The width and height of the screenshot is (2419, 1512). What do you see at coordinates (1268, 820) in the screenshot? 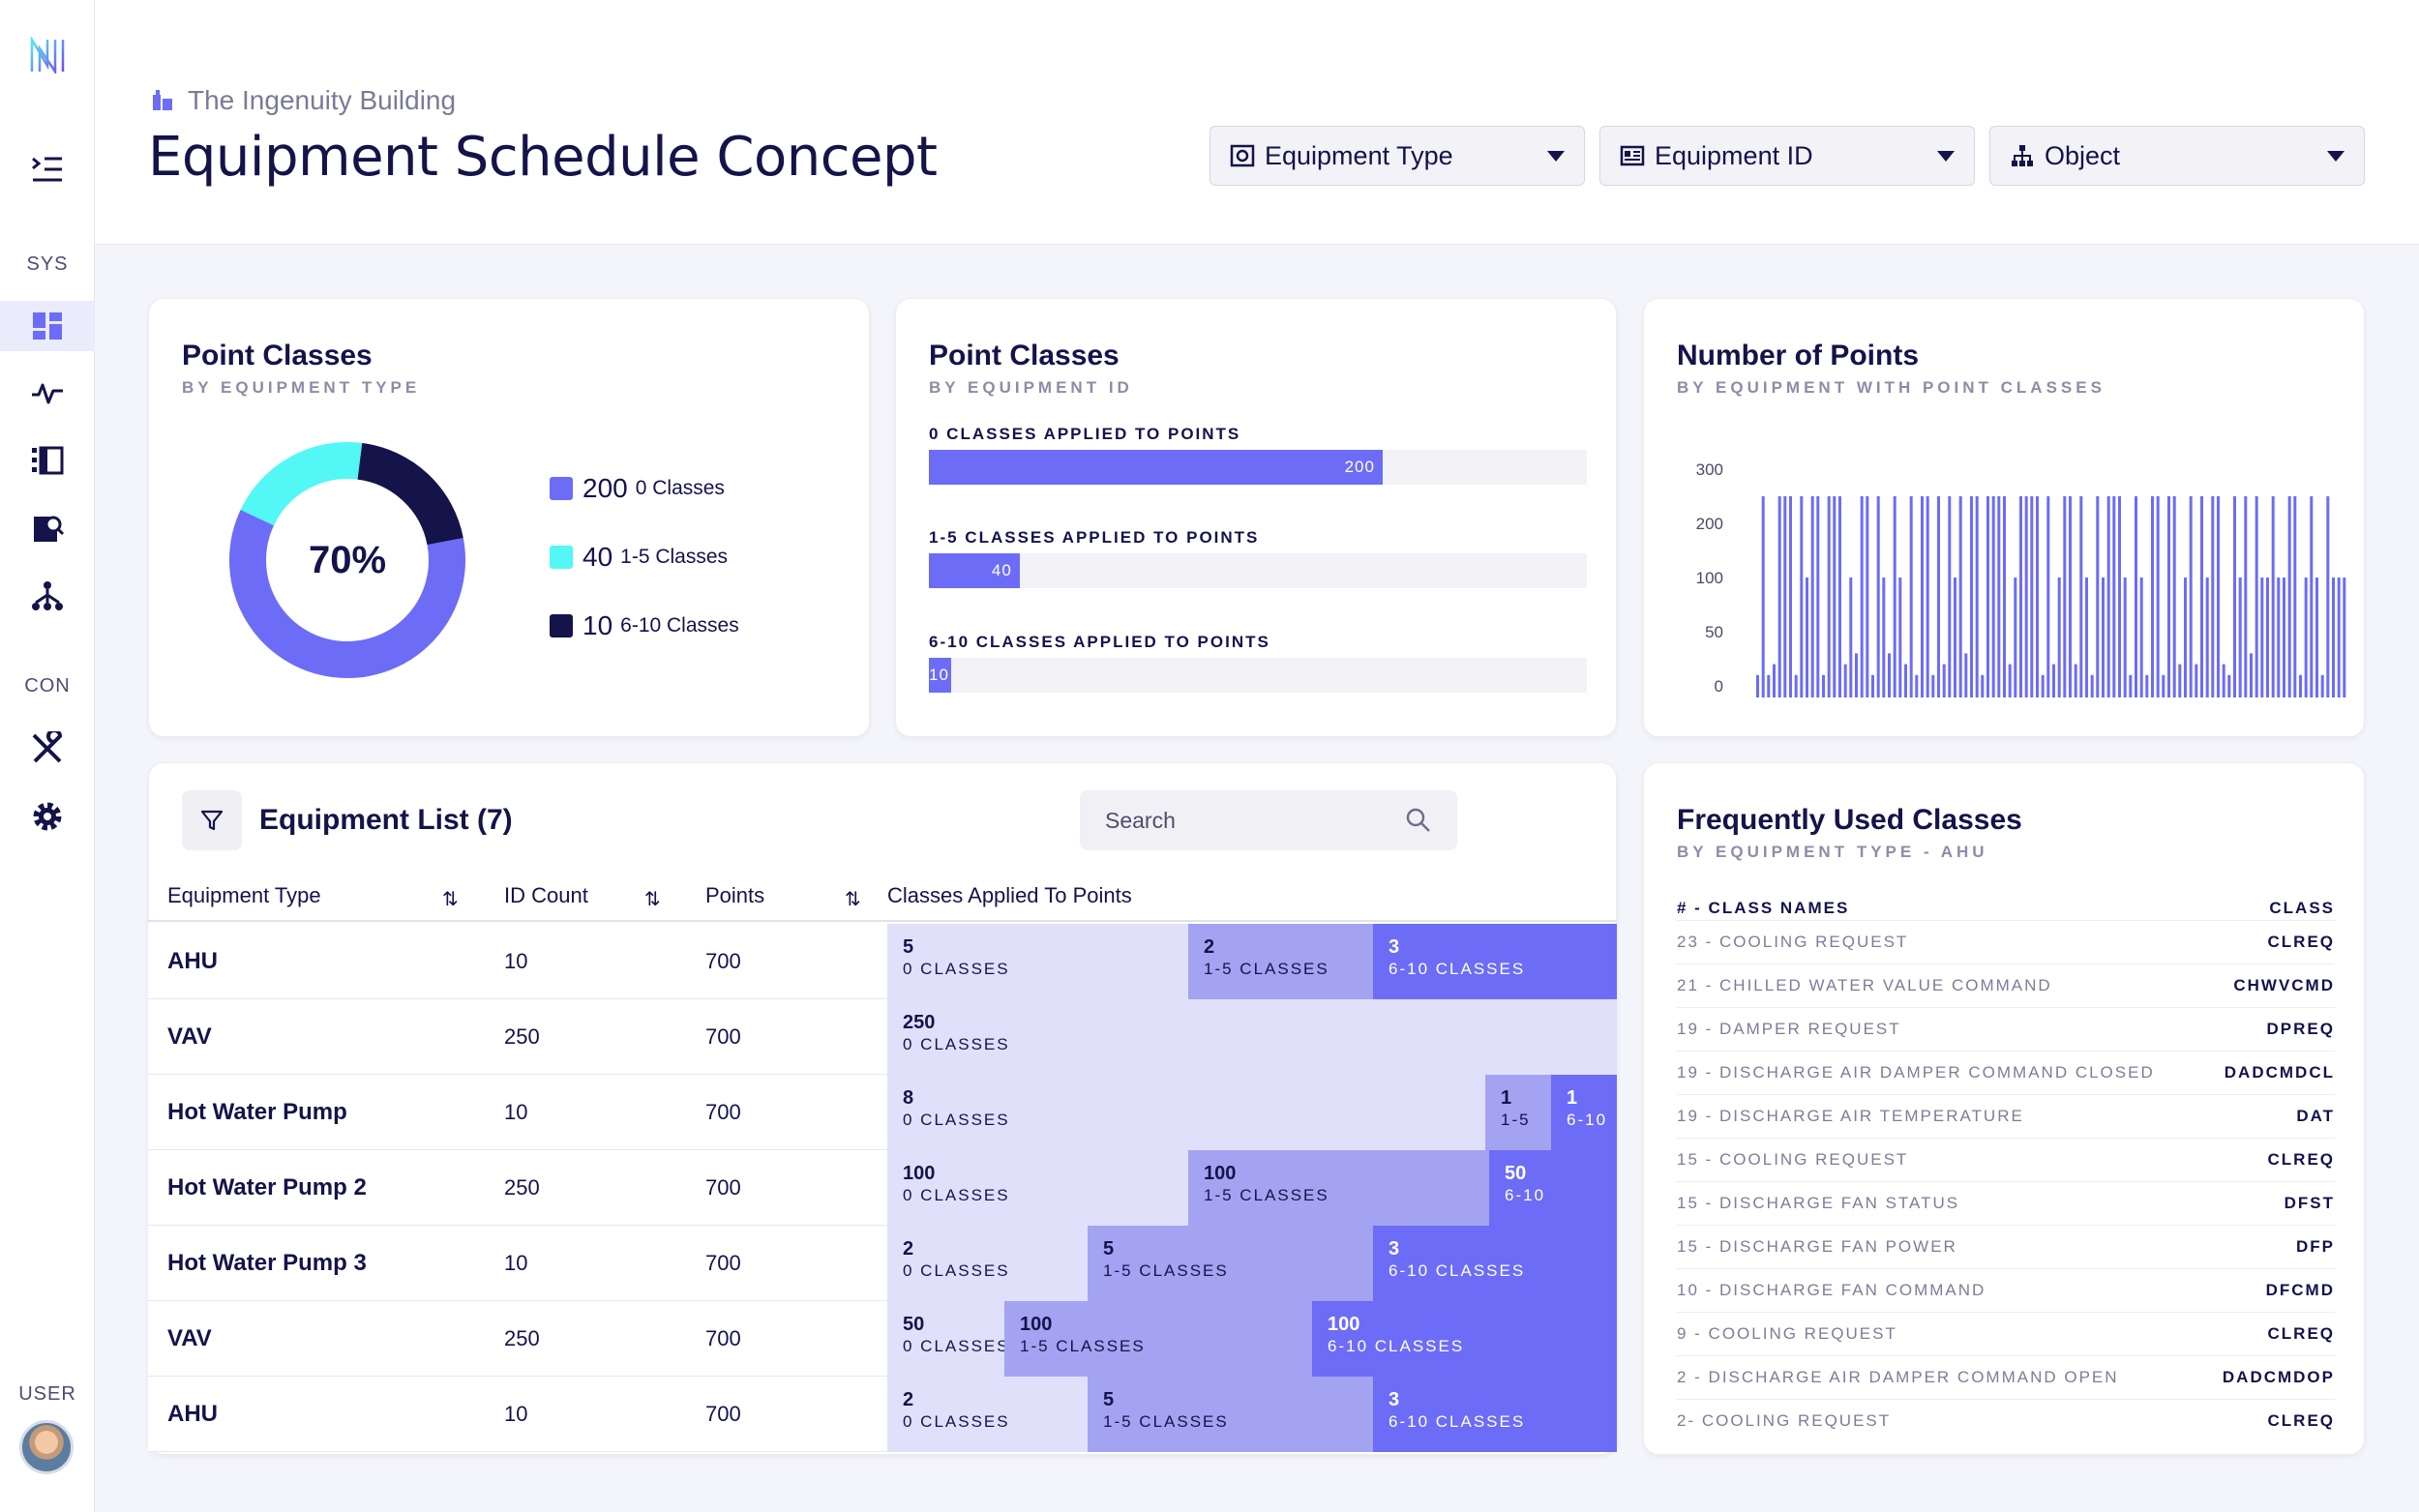
I see `search-input: Search` at bounding box center [1268, 820].